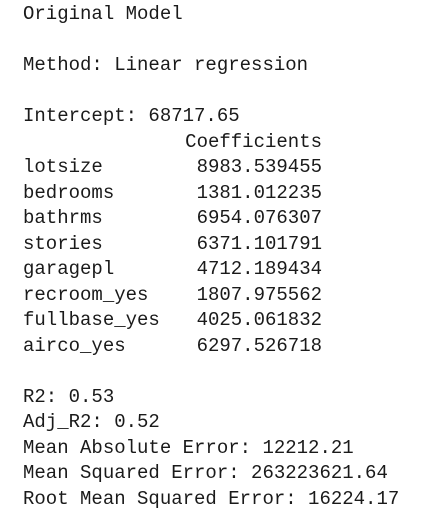 The width and height of the screenshot is (436, 520). Describe the element at coordinates (131, 116) in the screenshot. I see `intercept-line: Intercept: 68717.65` at that location.